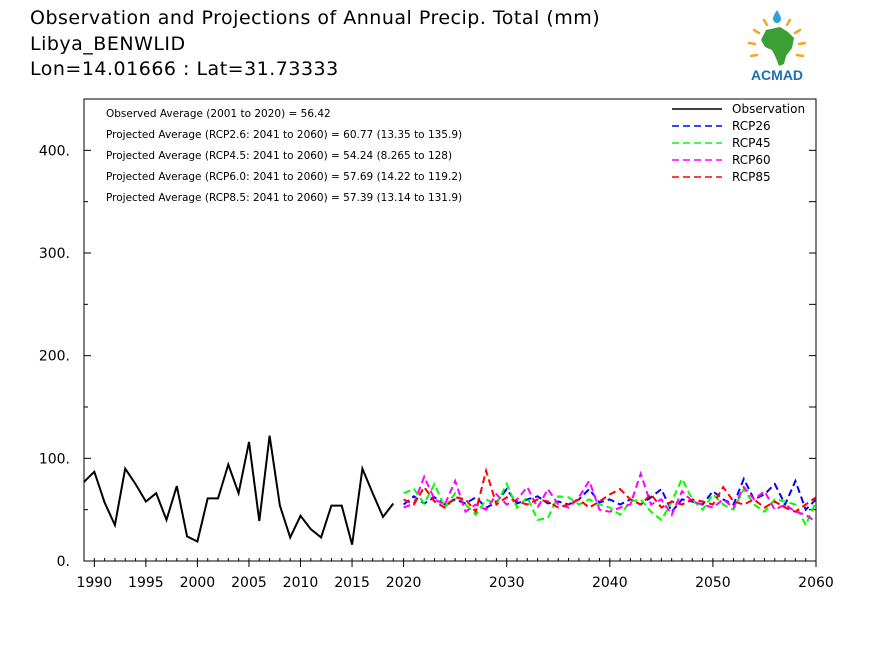  I want to click on x-tick-label: 1990, so click(94, 583).